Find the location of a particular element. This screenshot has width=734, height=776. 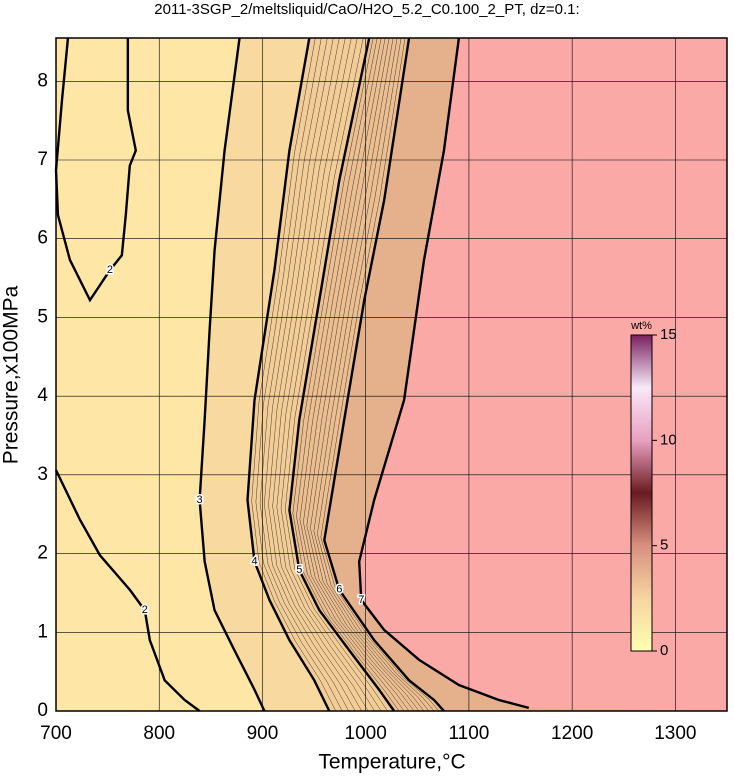

colorbar-tick-label: 10 is located at coordinates (668, 439).